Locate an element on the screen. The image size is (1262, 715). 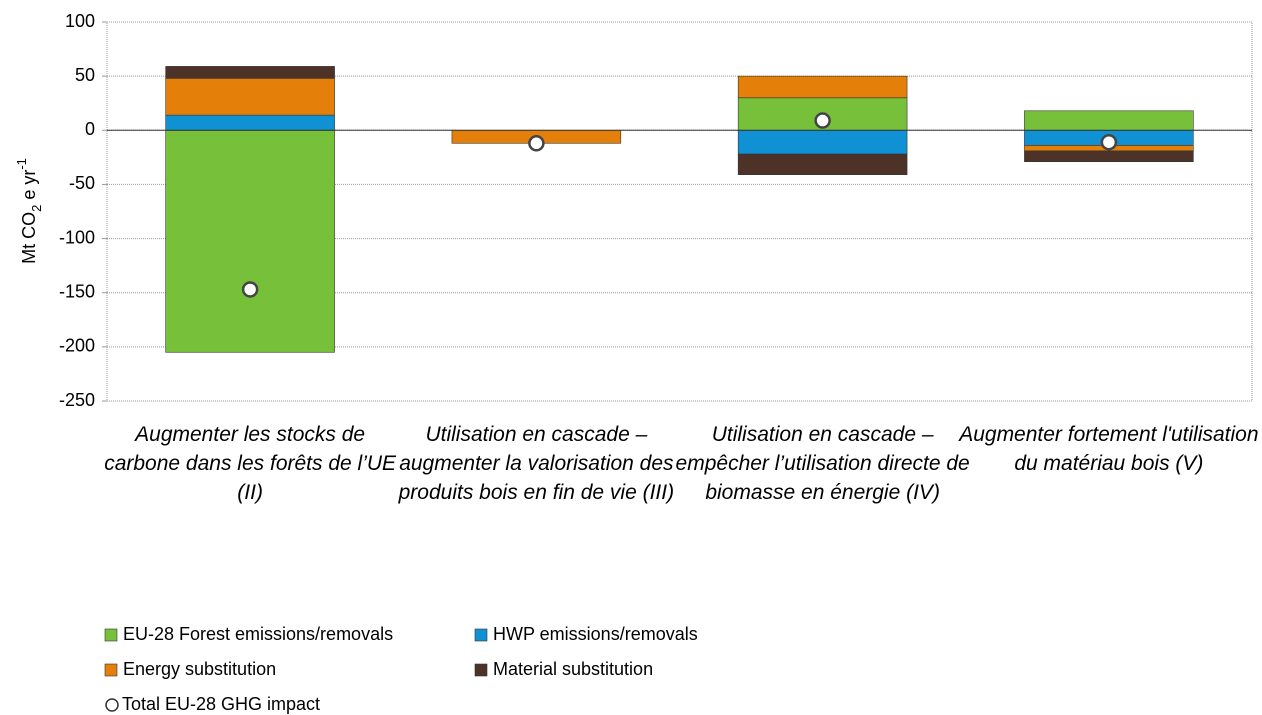
y-axis-label: Mt CO2 e yr-1 is located at coordinates (29, 211).